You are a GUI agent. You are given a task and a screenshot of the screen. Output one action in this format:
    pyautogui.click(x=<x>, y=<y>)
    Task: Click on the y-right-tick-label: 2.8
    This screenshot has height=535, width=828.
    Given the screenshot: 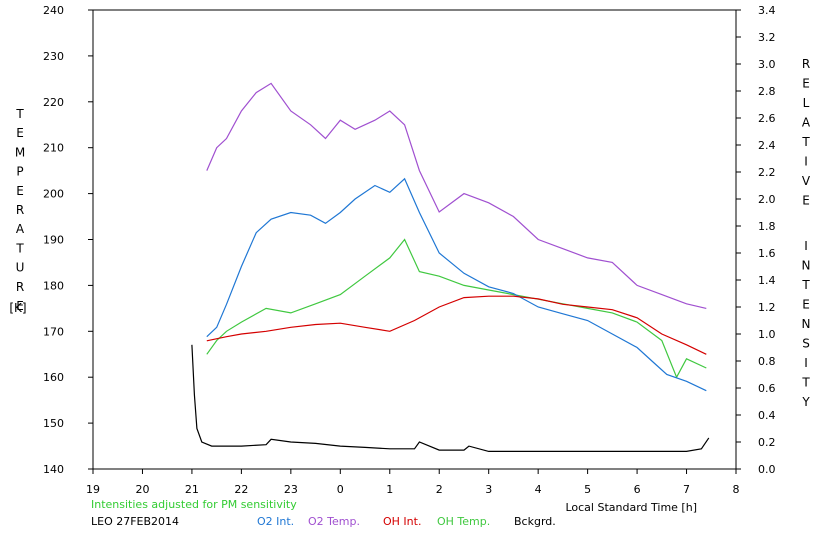 What is the action you would take?
    pyautogui.click(x=767, y=91)
    